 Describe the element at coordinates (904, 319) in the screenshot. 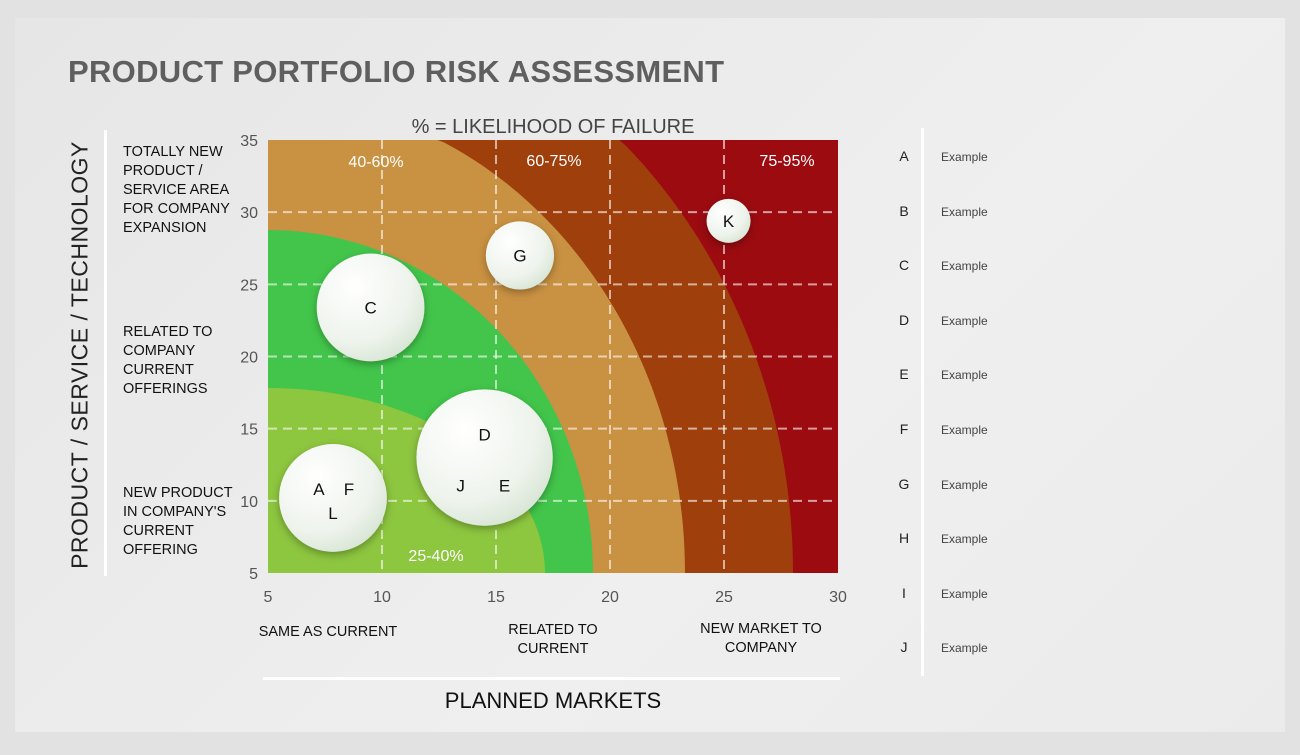

I see `legend-letter: D` at that location.